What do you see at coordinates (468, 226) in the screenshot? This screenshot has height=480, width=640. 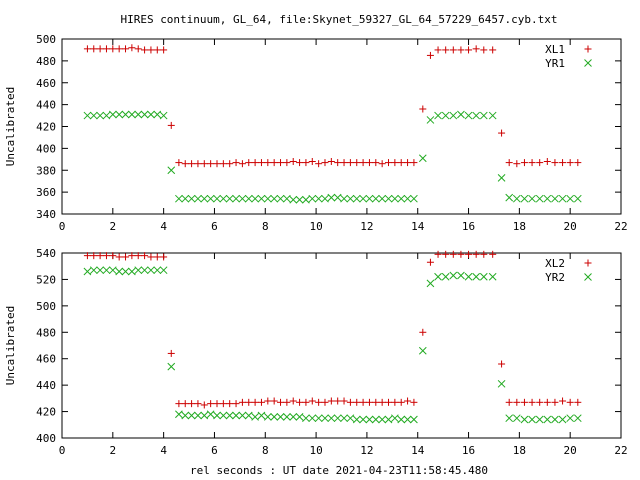 I see `top-x-tick-label: 16` at bounding box center [468, 226].